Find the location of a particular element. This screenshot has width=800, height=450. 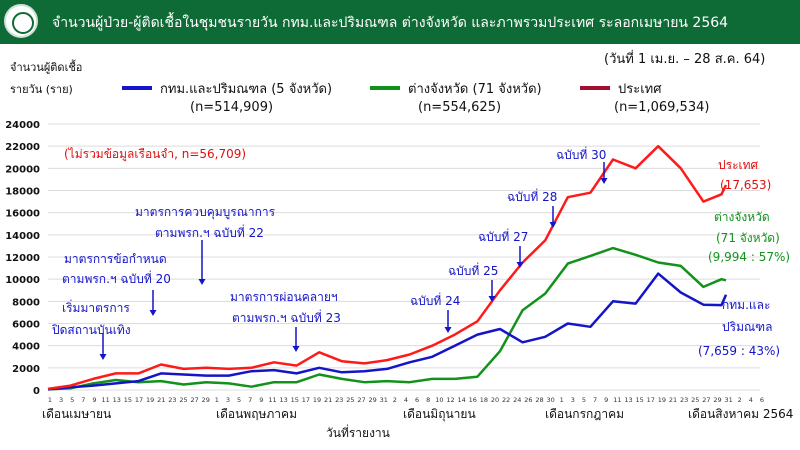

legend-label-country: ประเทศ is located at coordinates (640, 89).